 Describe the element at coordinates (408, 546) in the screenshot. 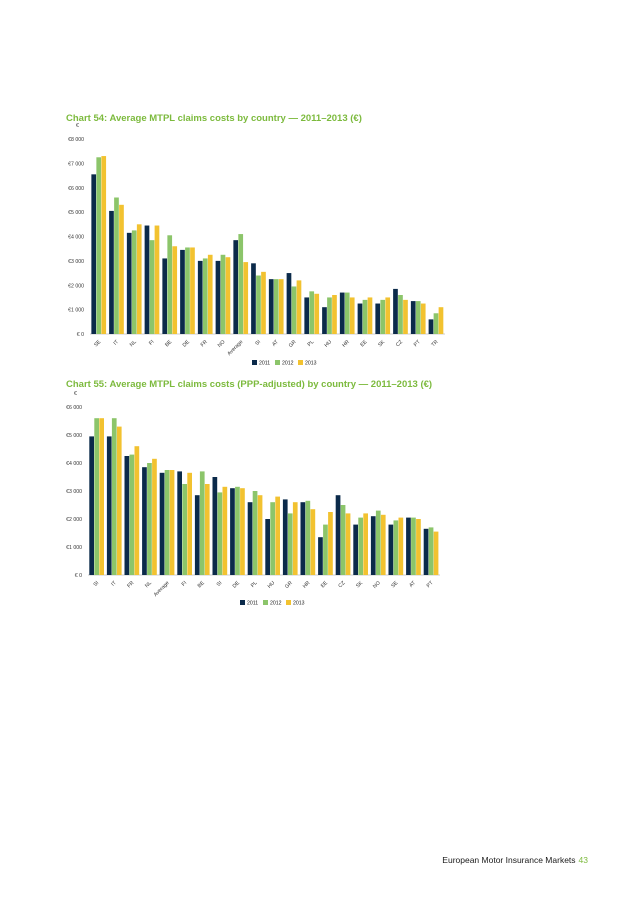

I see `bar-2011-at` at that location.